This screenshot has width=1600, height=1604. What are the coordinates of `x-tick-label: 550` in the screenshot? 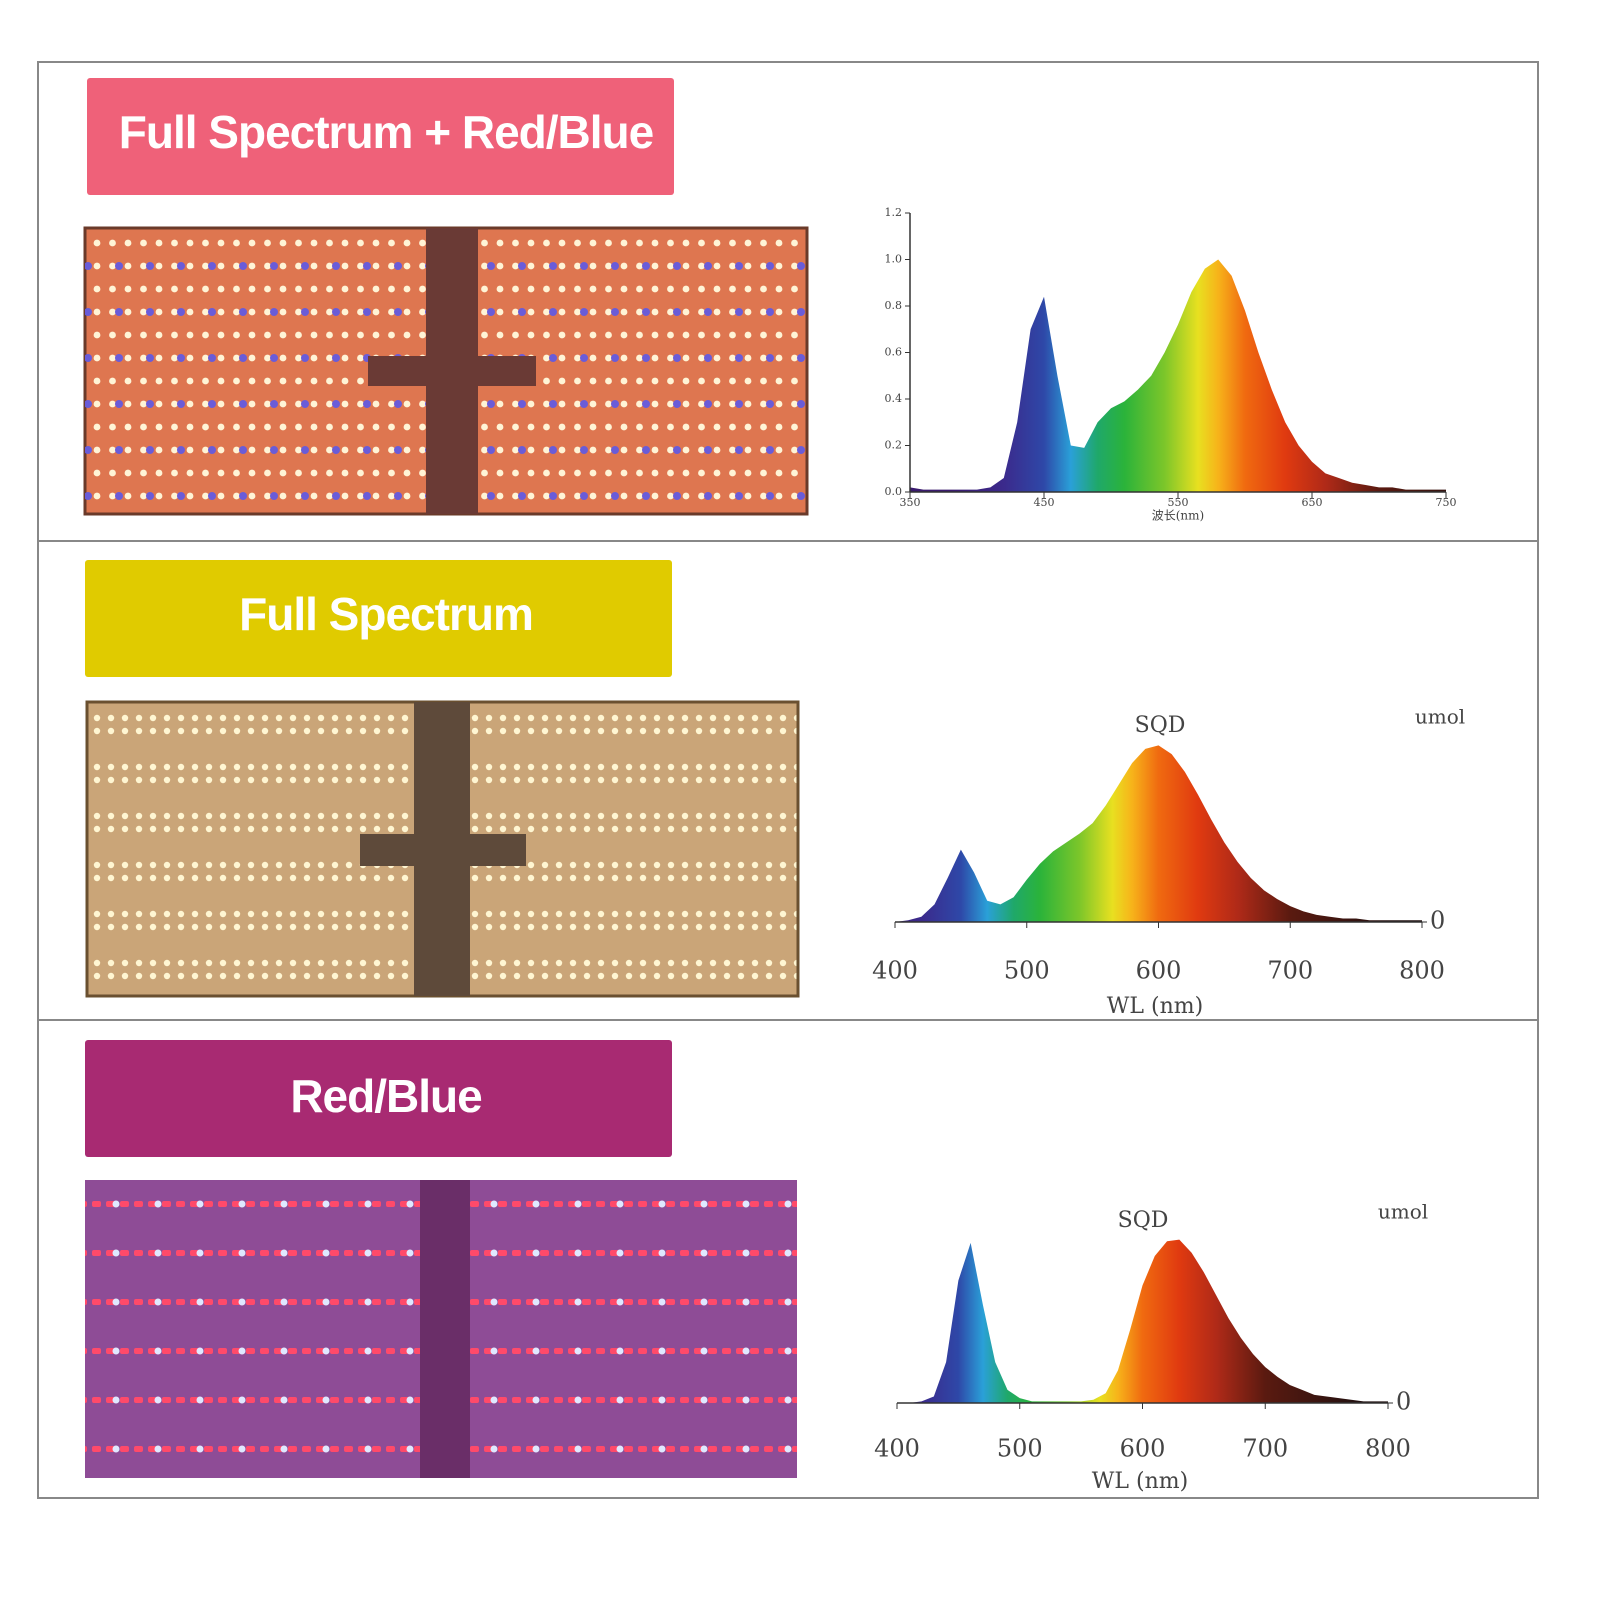 It's located at (1178, 502).